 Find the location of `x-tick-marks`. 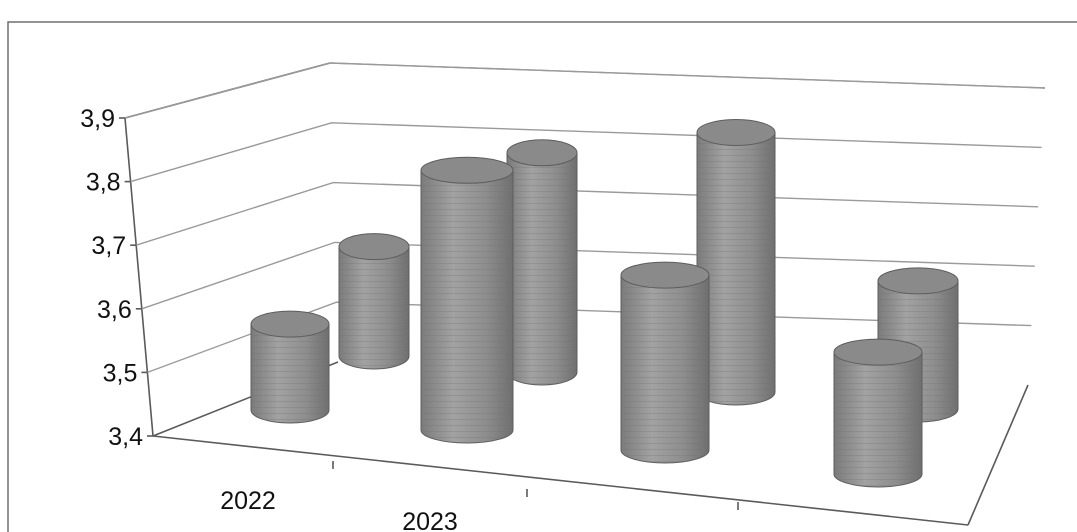

x-tick-marks is located at coordinates (535, 485).